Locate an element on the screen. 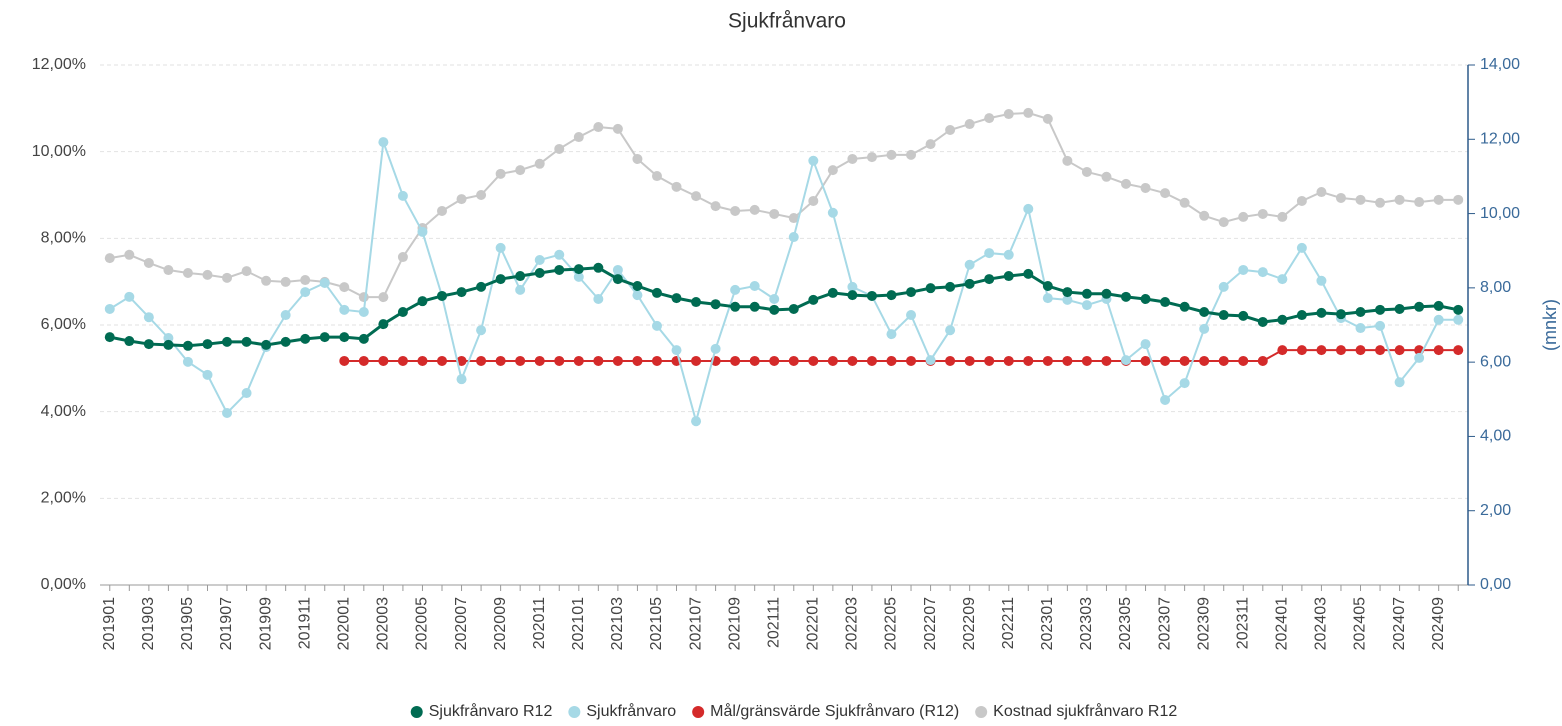 This screenshot has height=726, width=1562. y2-axis-label: (mnkr) is located at coordinates (1550, 325).